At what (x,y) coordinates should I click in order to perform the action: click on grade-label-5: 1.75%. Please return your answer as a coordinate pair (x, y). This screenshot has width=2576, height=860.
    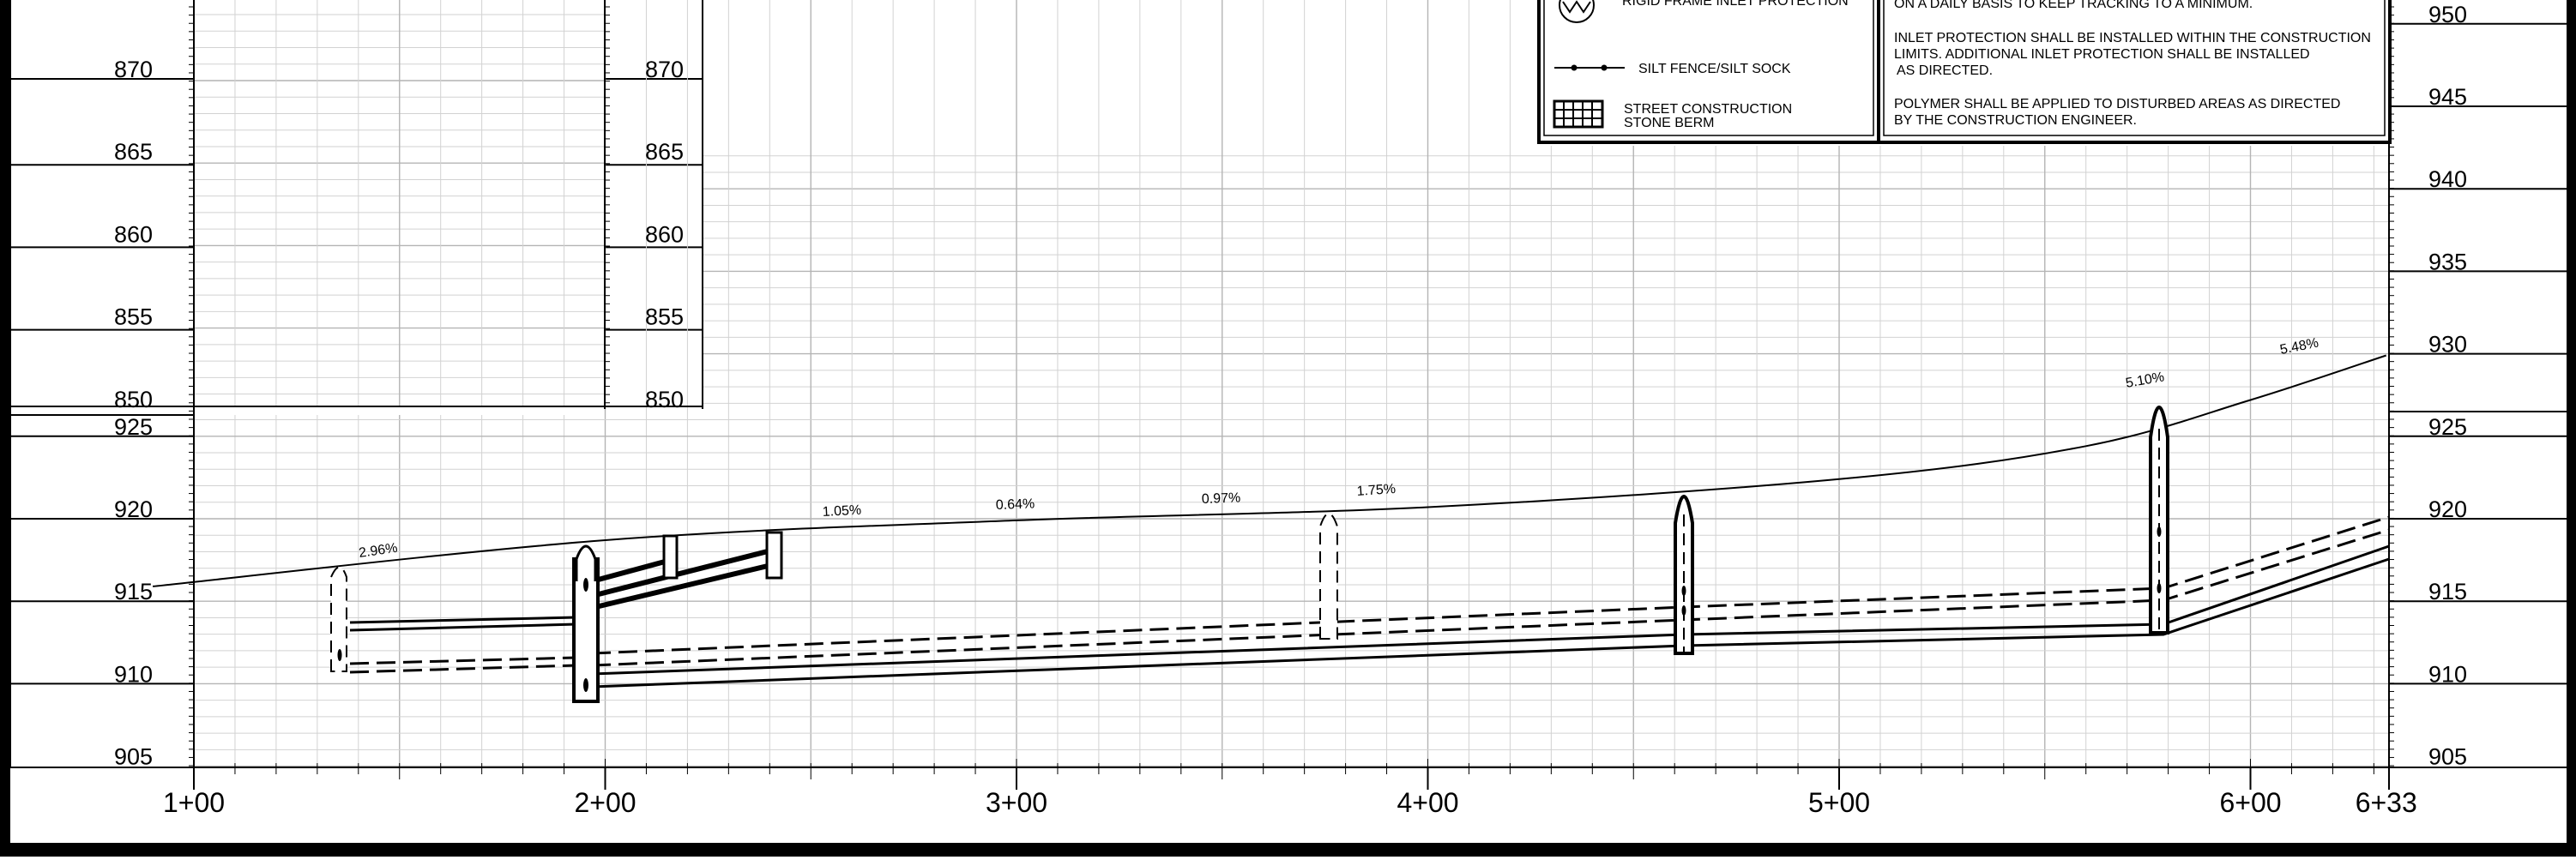
    Looking at the image, I should click on (1376, 490).